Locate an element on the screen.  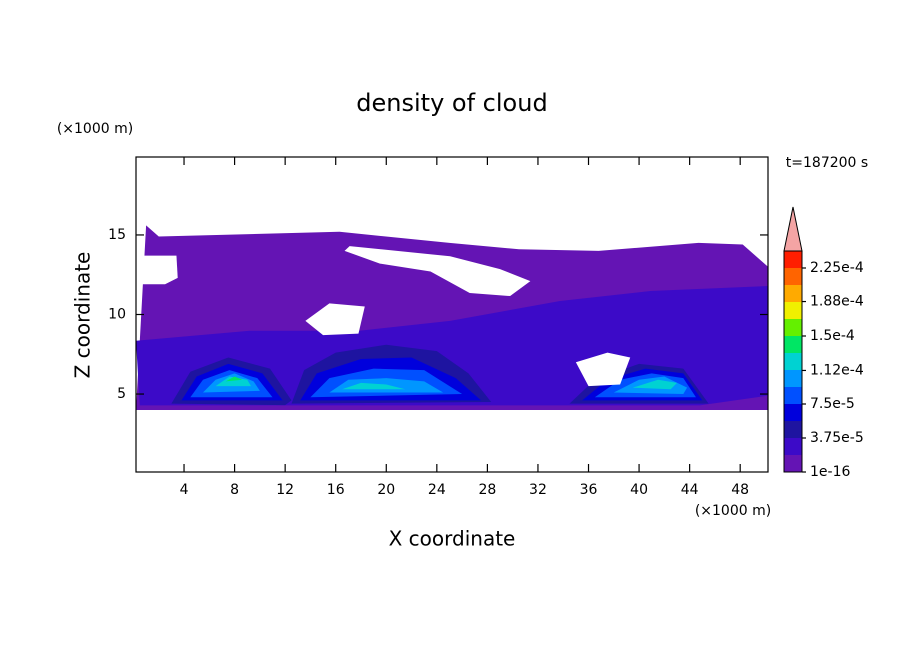
y-tick-label: 10 is located at coordinates (117, 315).